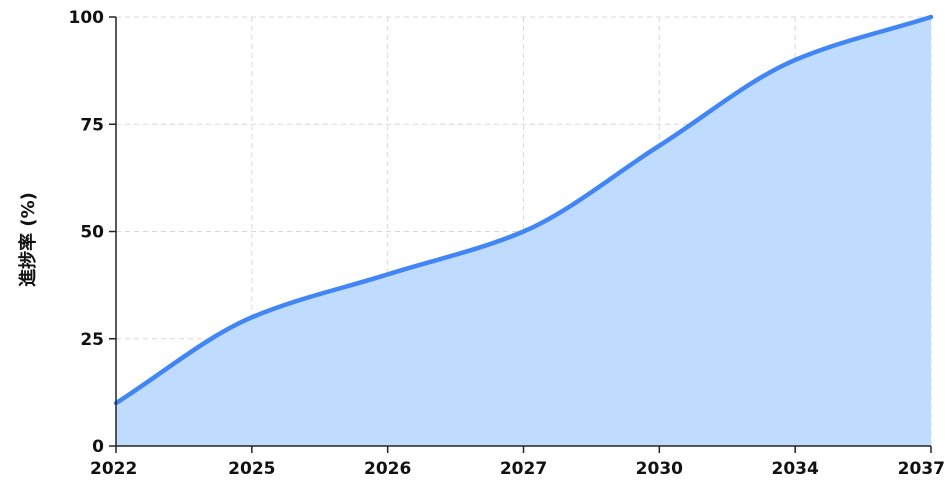  Describe the element at coordinates (113, 469) in the screenshot. I see `x-tick-label: 2022` at that location.